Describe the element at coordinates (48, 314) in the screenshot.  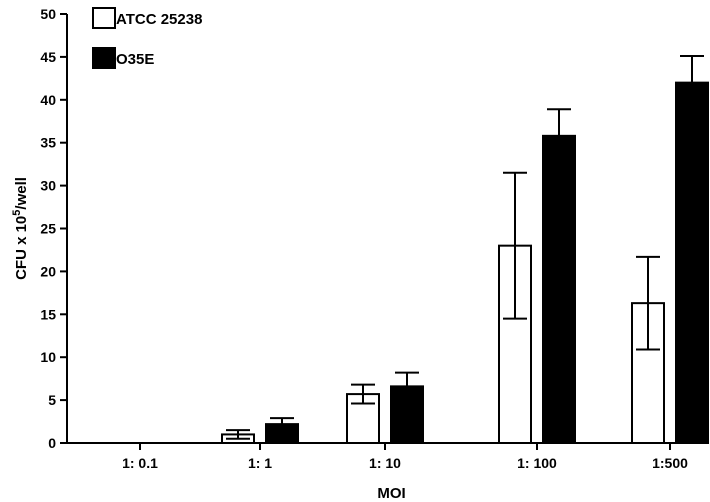
I see `y-tick-label: 15` at that location.